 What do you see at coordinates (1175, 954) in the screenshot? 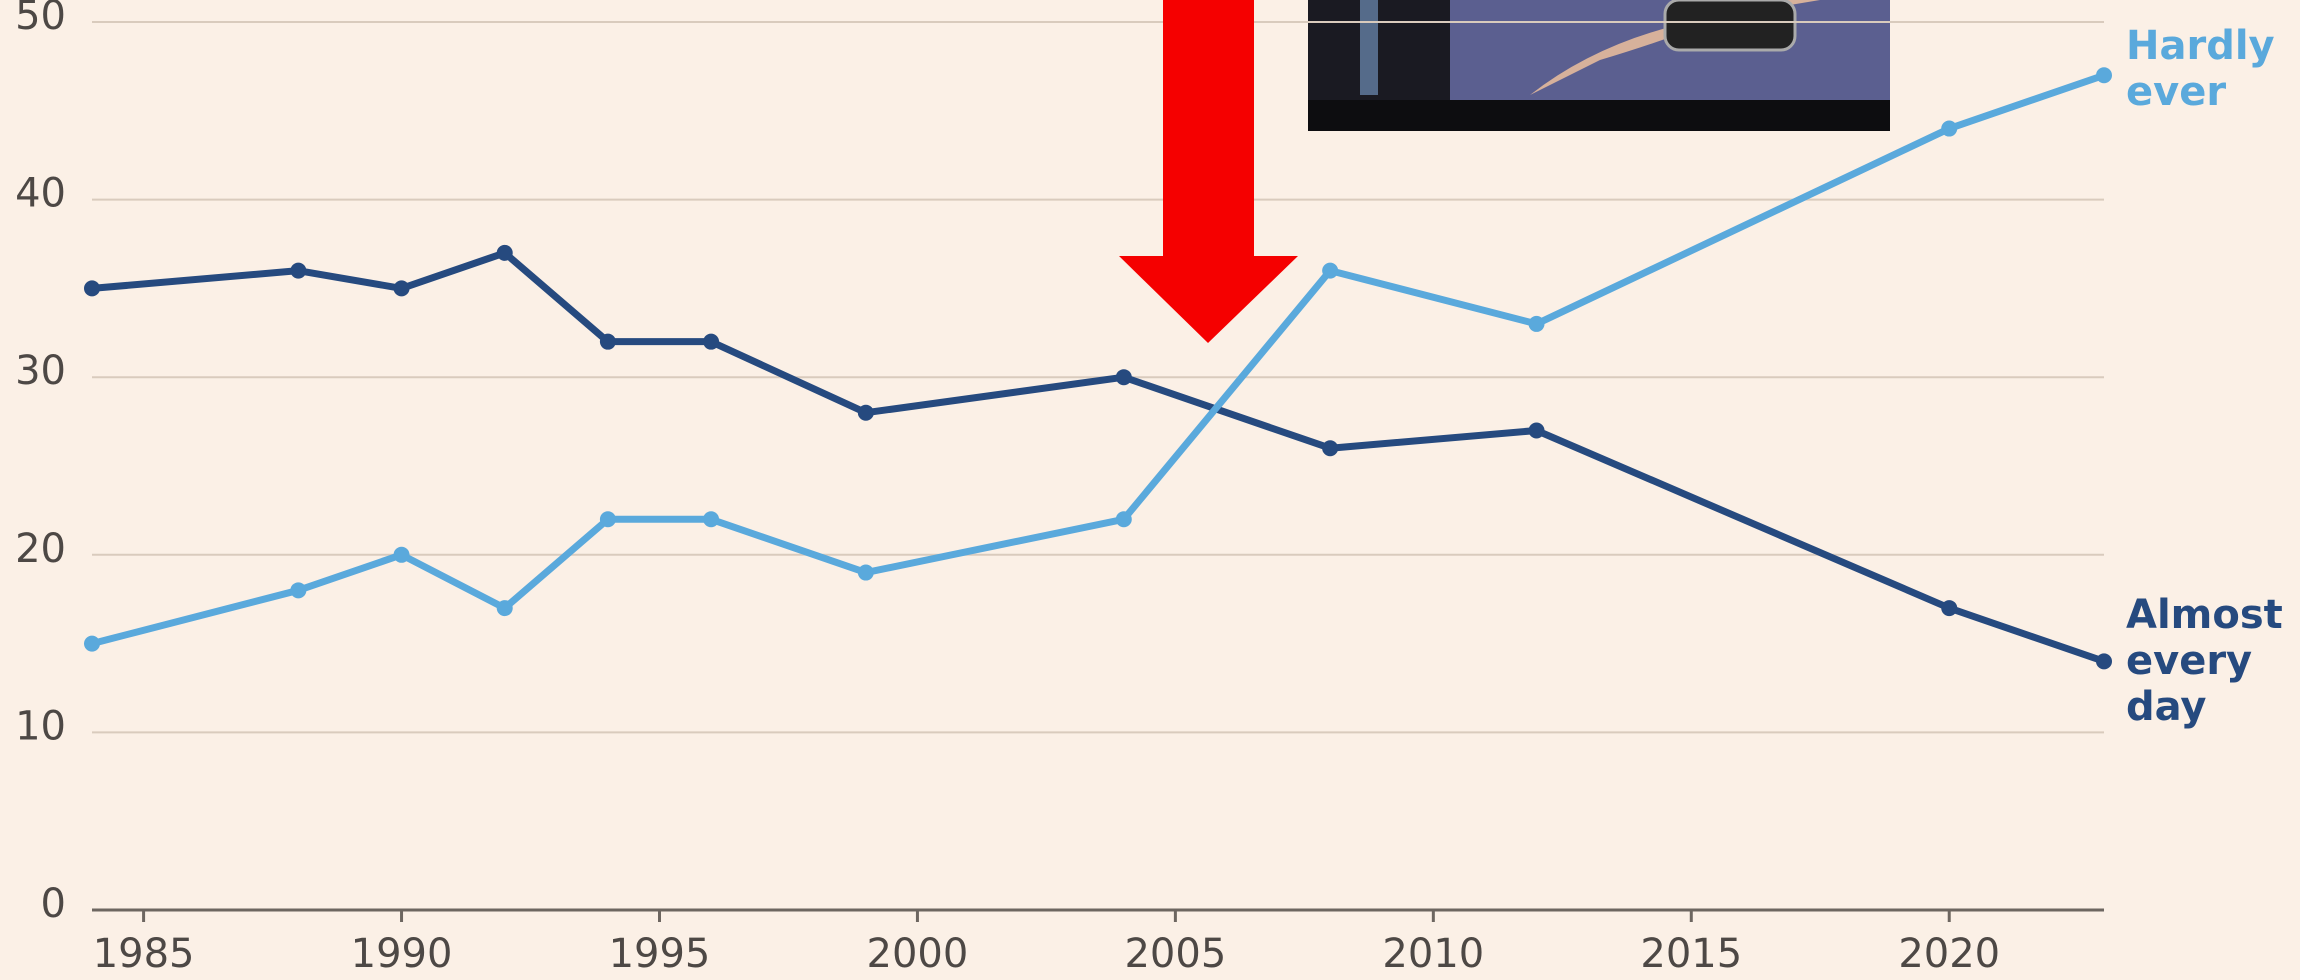
I see `x-tick-label: 2005` at bounding box center [1175, 954].